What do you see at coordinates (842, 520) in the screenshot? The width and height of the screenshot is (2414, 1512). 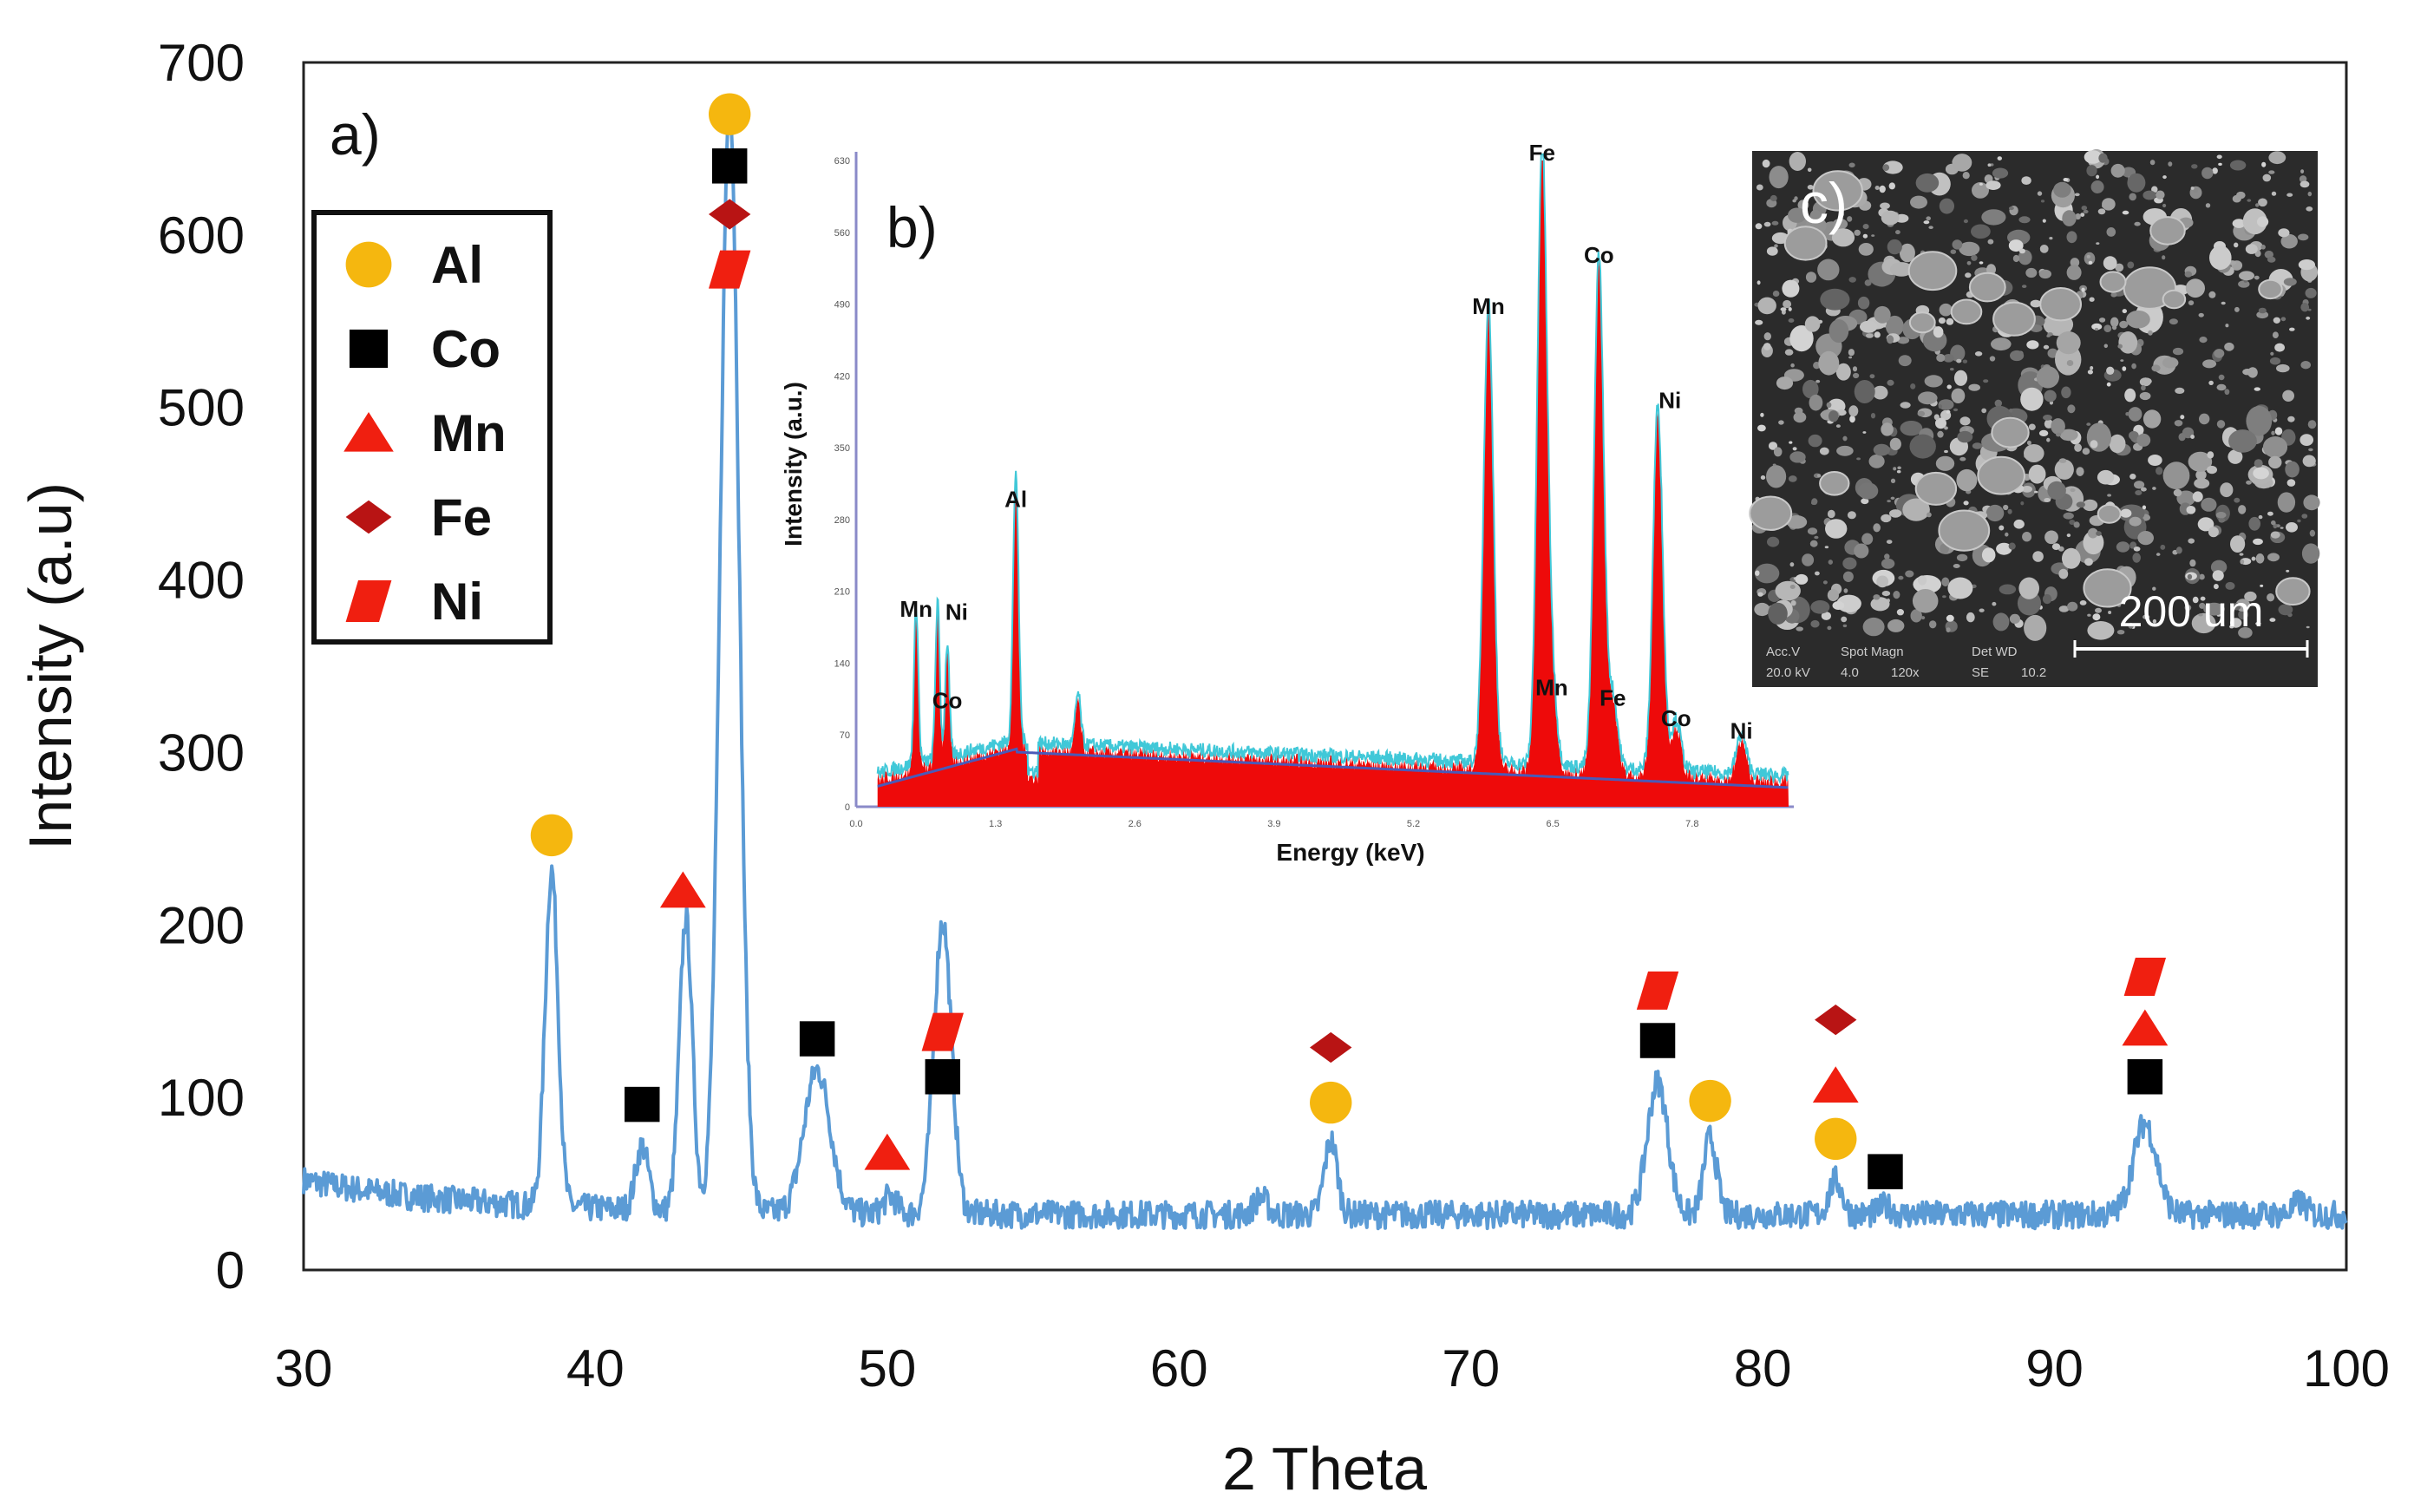 I see `eds-y-tick-label: 280` at bounding box center [842, 520].